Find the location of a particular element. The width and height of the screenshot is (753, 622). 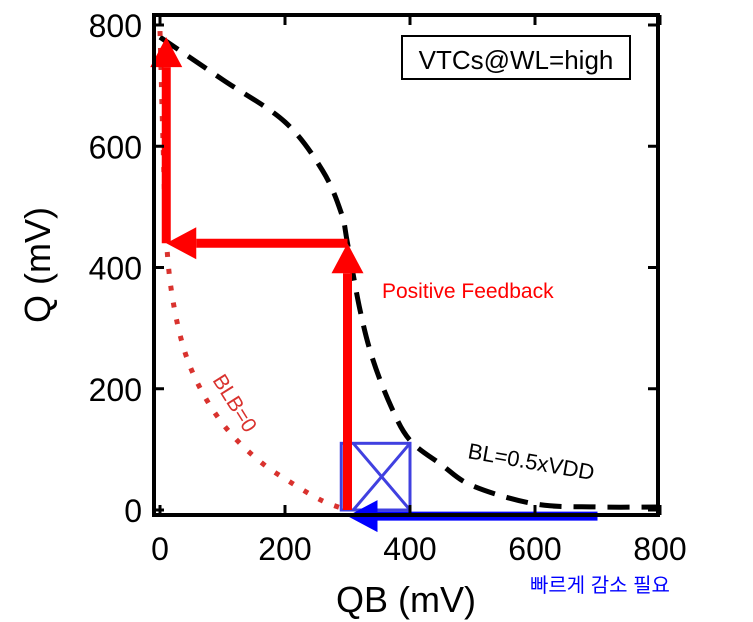

legend-box: VTCs@WL=high is located at coordinates (516, 57).